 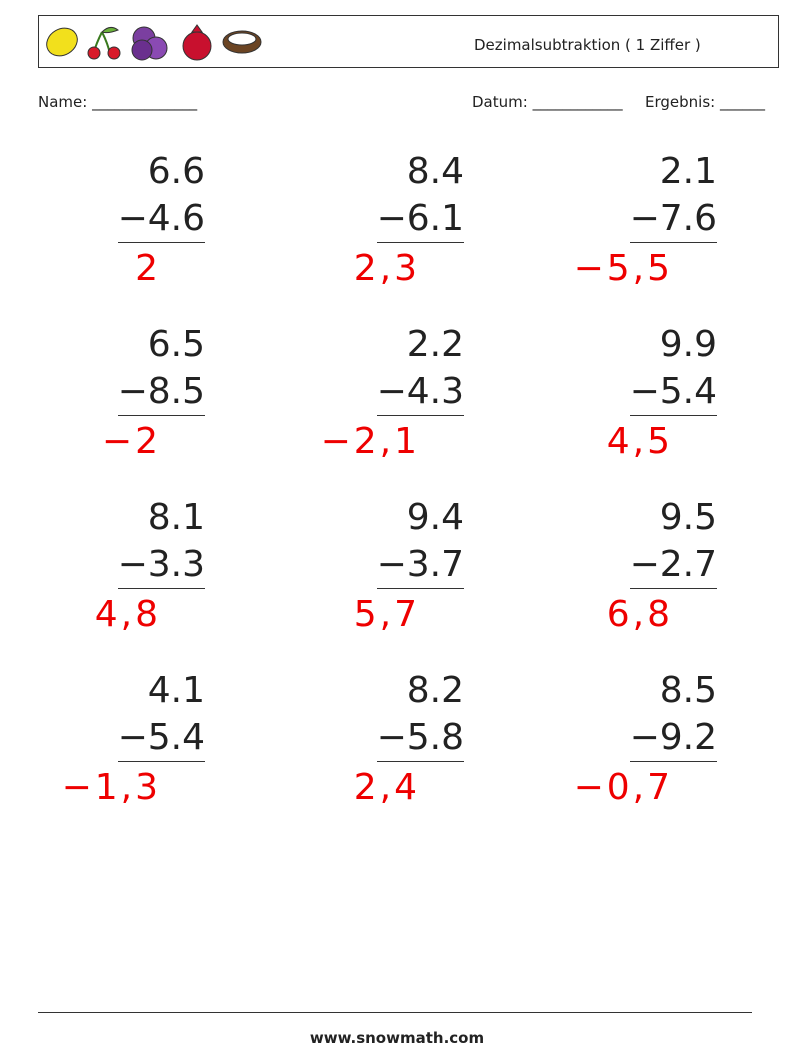 What do you see at coordinates (547, 102) in the screenshot?
I see `date-field: Datum: ____________` at bounding box center [547, 102].